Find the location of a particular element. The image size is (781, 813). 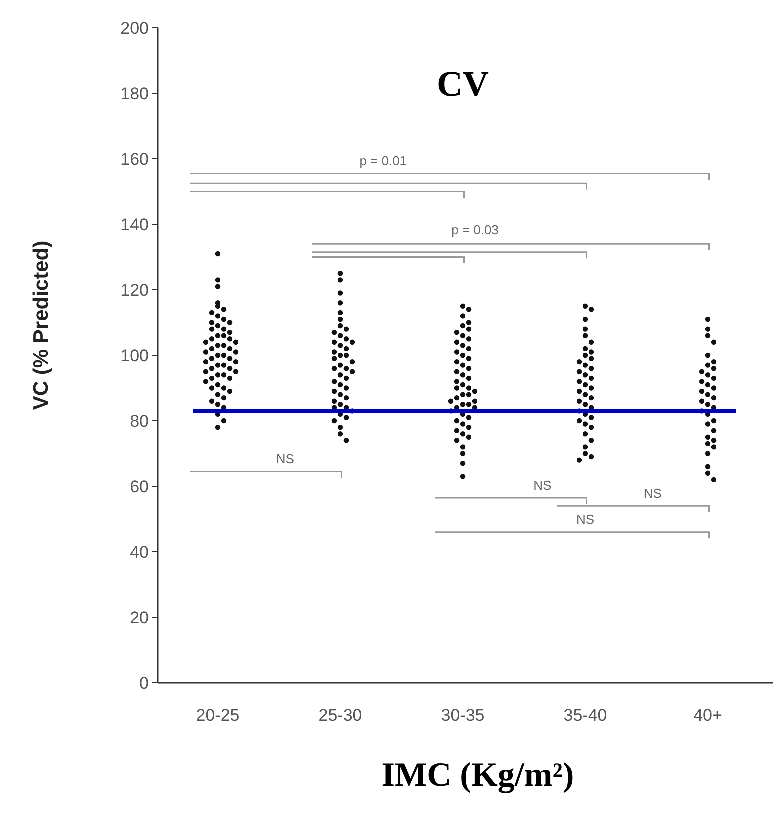

x-tick-label: 20-25 is located at coordinates (218, 715).